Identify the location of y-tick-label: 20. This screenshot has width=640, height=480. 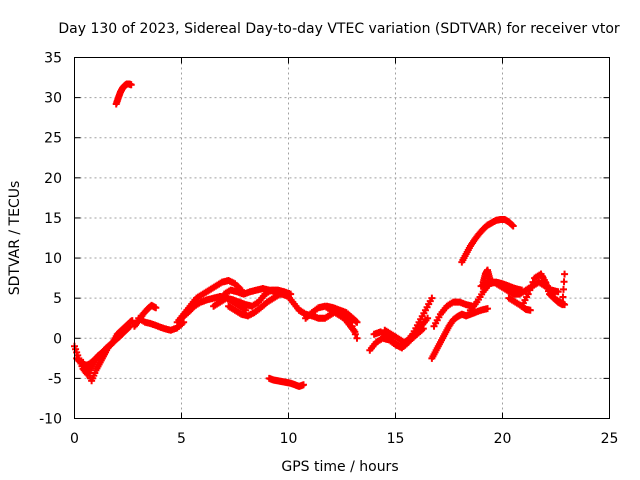
(53, 179).